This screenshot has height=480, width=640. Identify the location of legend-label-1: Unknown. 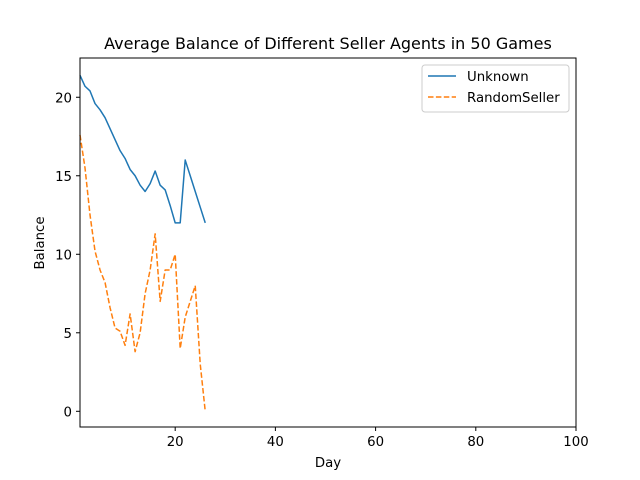
(498, 77).